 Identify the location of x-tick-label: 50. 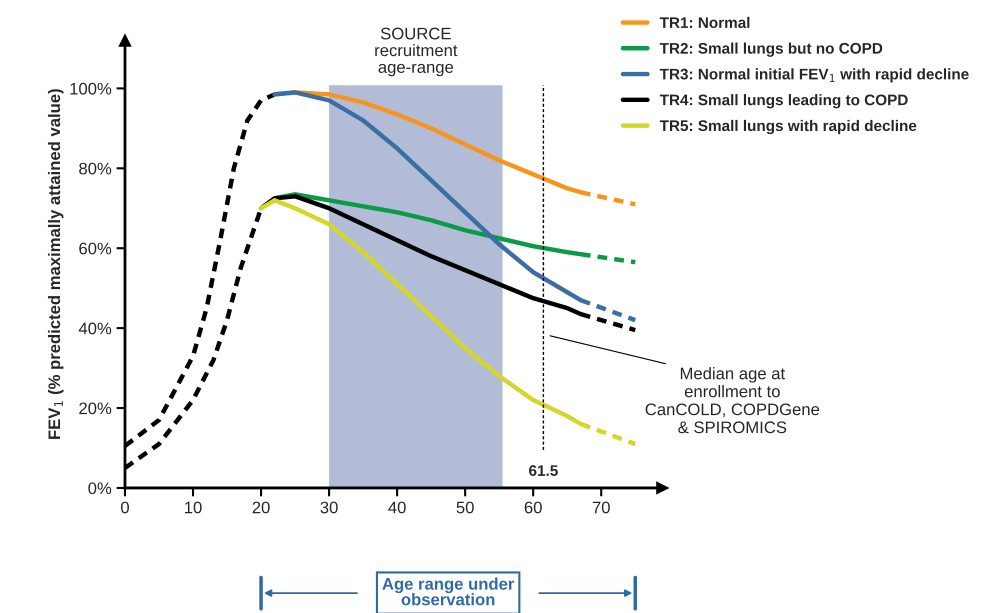
(465, 508).